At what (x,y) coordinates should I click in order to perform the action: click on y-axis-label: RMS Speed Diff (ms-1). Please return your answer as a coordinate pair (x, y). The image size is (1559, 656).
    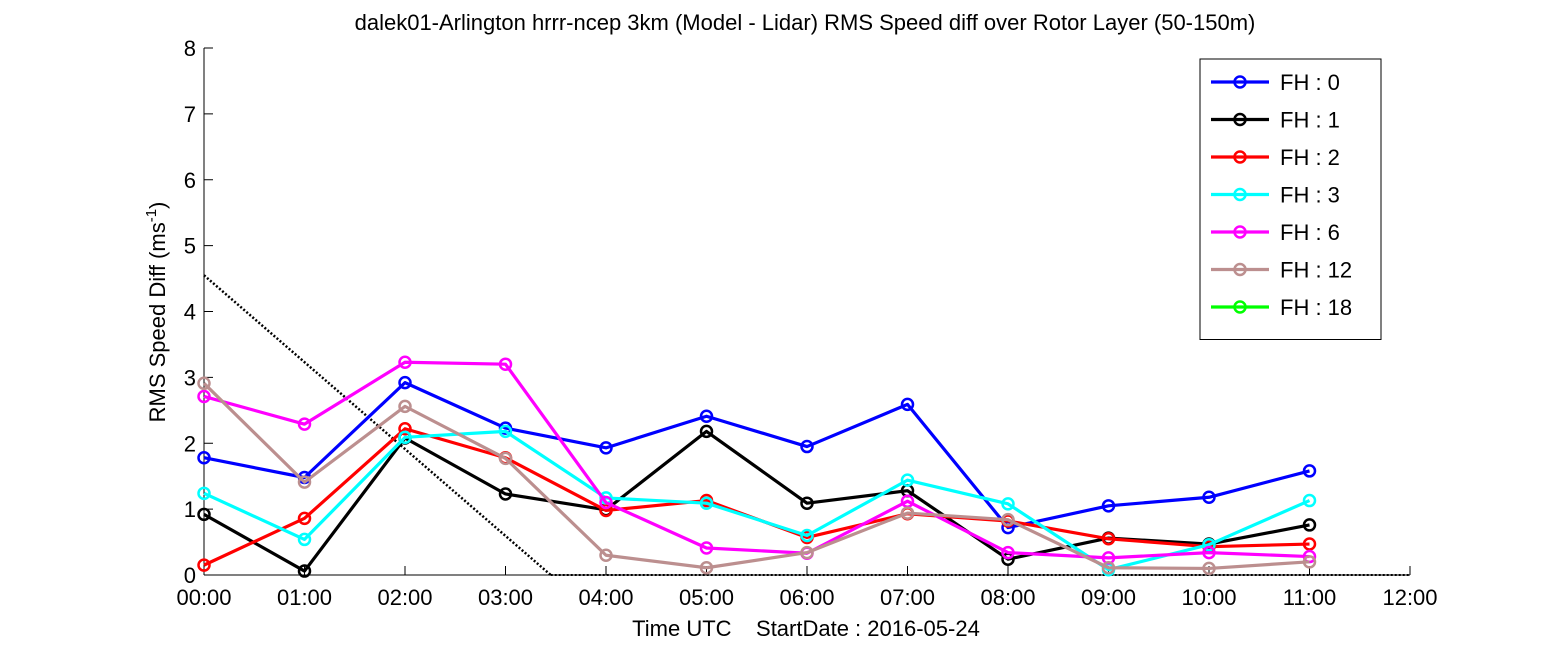
    Looking at the image, I should click on (156, 312).